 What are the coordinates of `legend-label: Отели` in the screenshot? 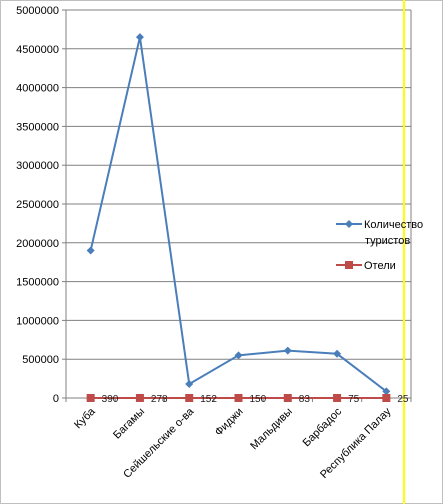 It's located at (380, 266).